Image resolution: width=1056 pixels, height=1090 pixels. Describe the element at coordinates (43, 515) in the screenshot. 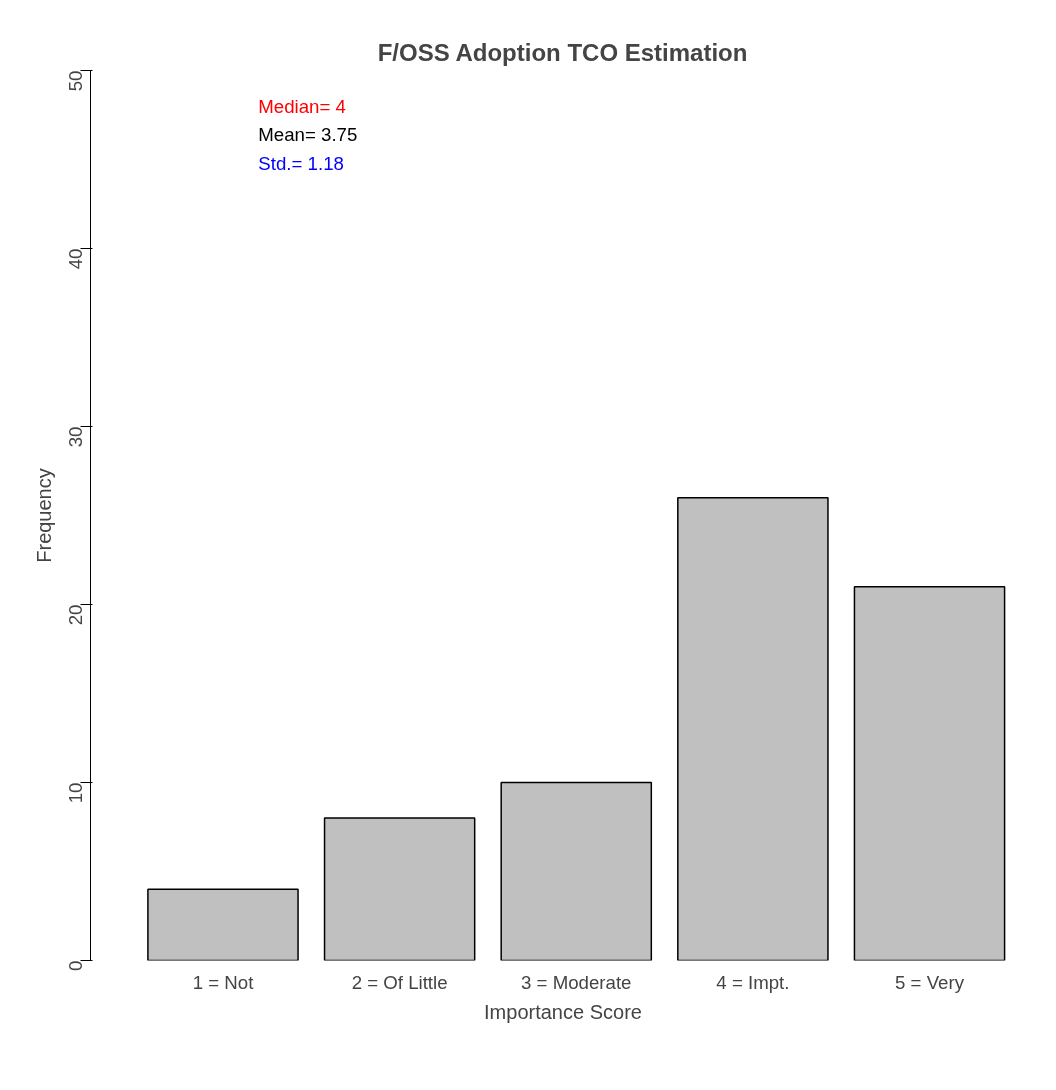

I see `y-axis-title: Frequency` at that location.